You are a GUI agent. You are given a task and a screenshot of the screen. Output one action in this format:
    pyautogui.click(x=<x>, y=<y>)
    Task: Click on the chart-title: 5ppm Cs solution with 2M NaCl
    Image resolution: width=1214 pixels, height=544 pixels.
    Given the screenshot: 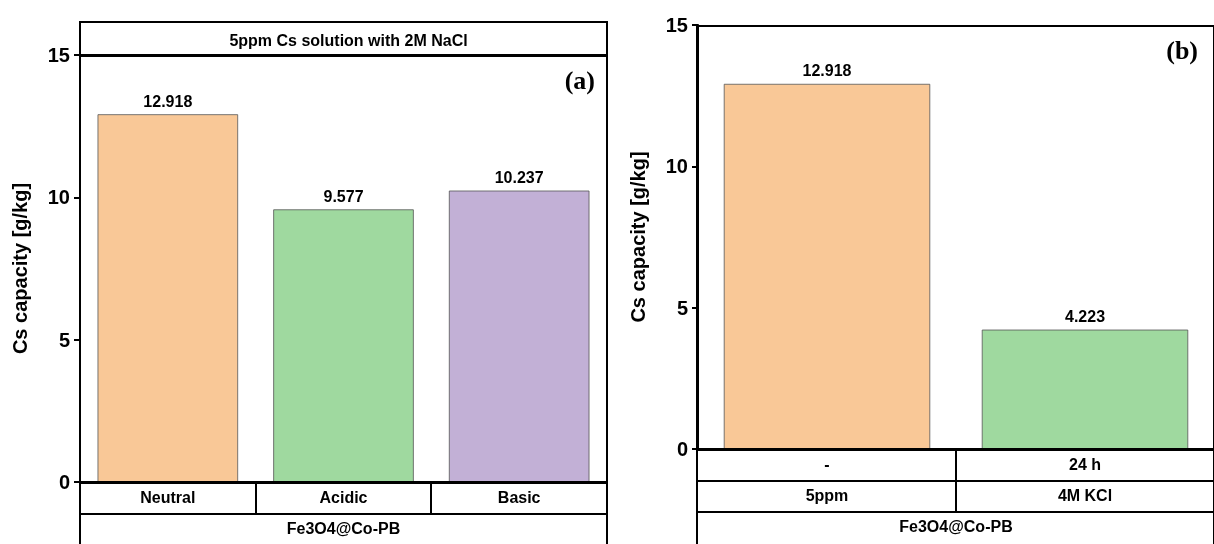 What is the action you would take?
    pyautogui.click(x=348, y=40)
    